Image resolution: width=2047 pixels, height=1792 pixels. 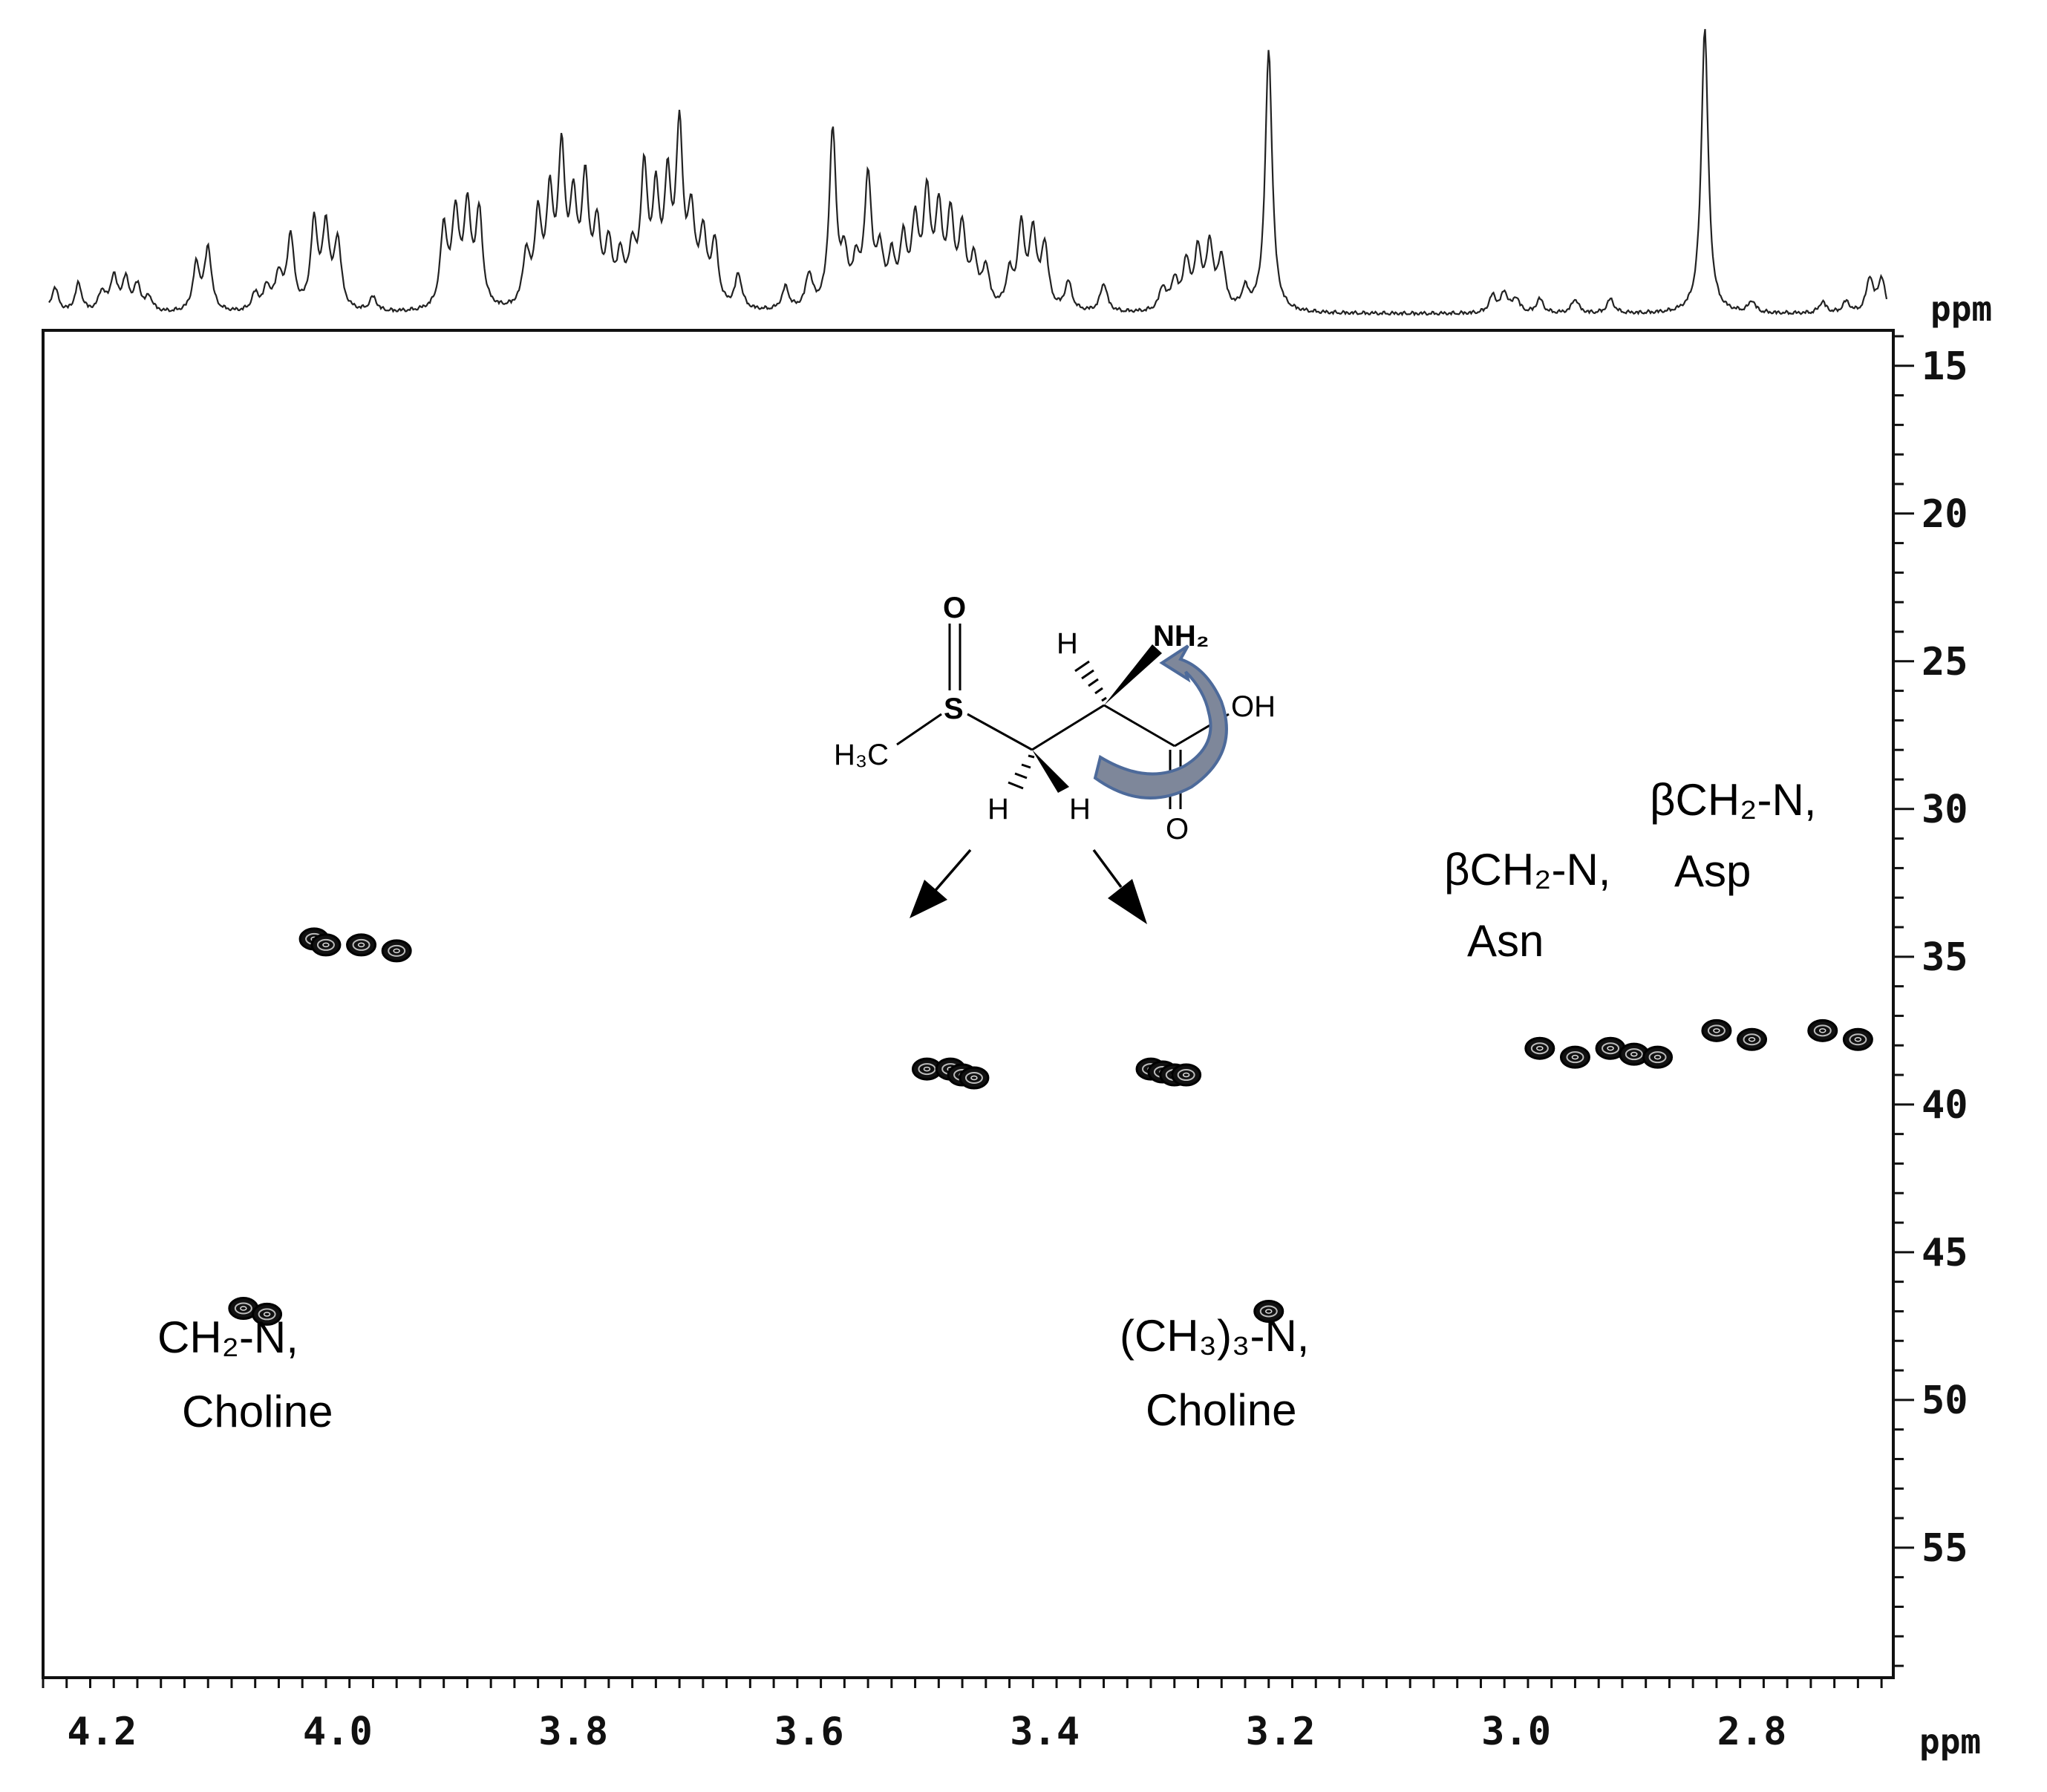 What do you see at coordinates (962, 1716) in the screenshot?
I see `x-axis: 4.2 4.0 3.8 3.6 3.4 3.2 3.0 2.8` at bounding box center [962, 1716].